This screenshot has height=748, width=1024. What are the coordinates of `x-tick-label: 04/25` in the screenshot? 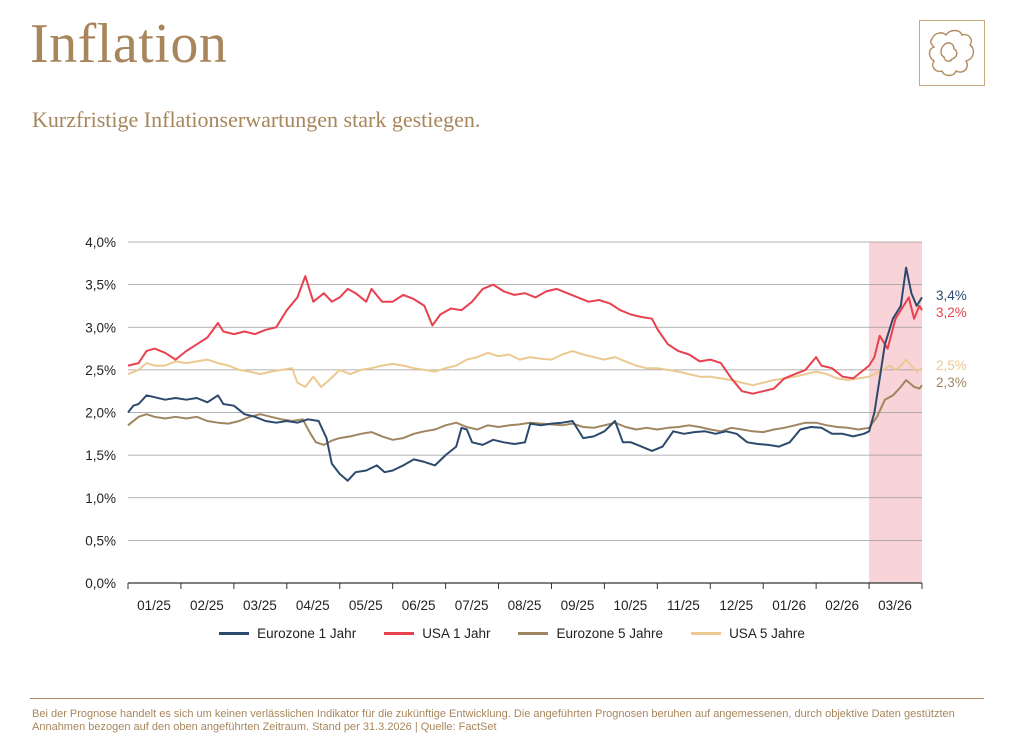 It's located at (313, 605).